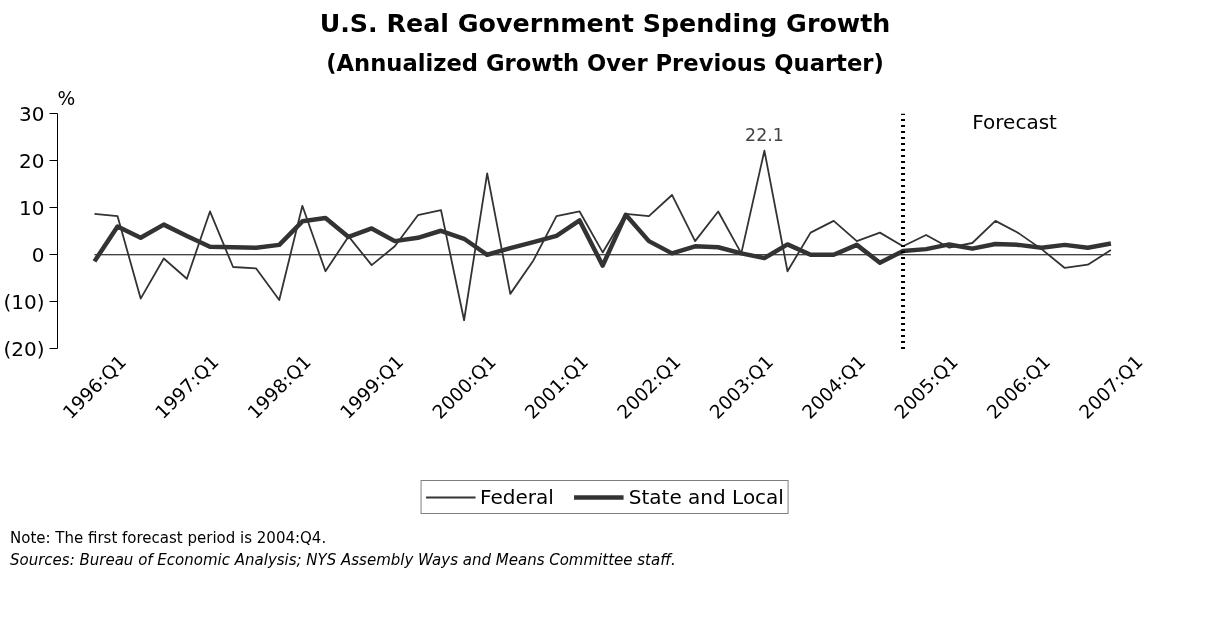 The image size is (1217, 623). Describe the element at coordinates (32, 160) in the screenshot. I see `y-tick-label: 20` at that location.